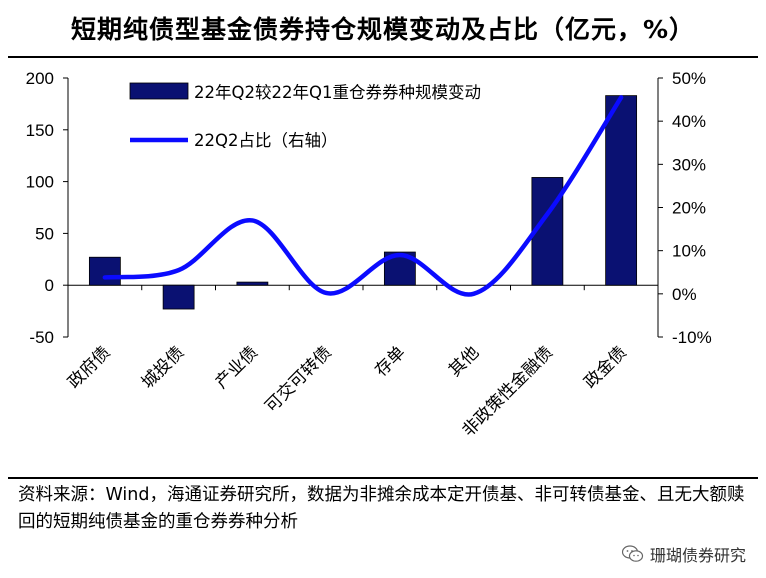 This screenshot has height=578, width=766. I want to click on category-label: 产业债, so click(237, 368).